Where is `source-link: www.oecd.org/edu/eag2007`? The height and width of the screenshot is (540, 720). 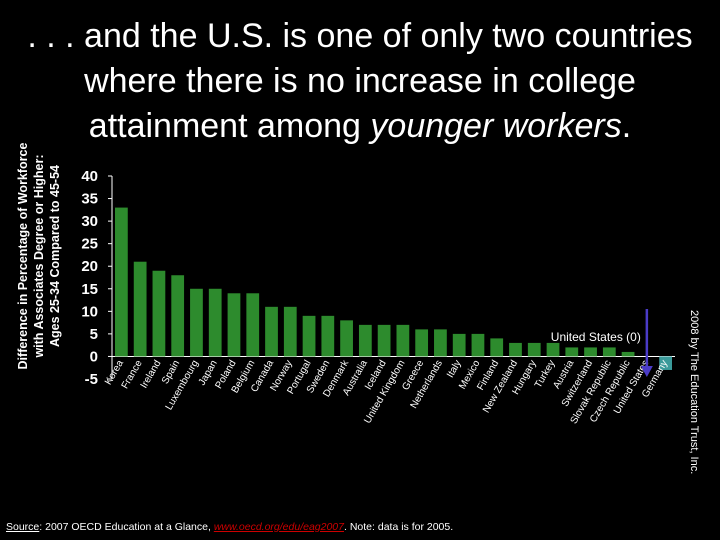
source-link: www.oecd.org/edu/eag2007 is located at coordinates (278, 527).